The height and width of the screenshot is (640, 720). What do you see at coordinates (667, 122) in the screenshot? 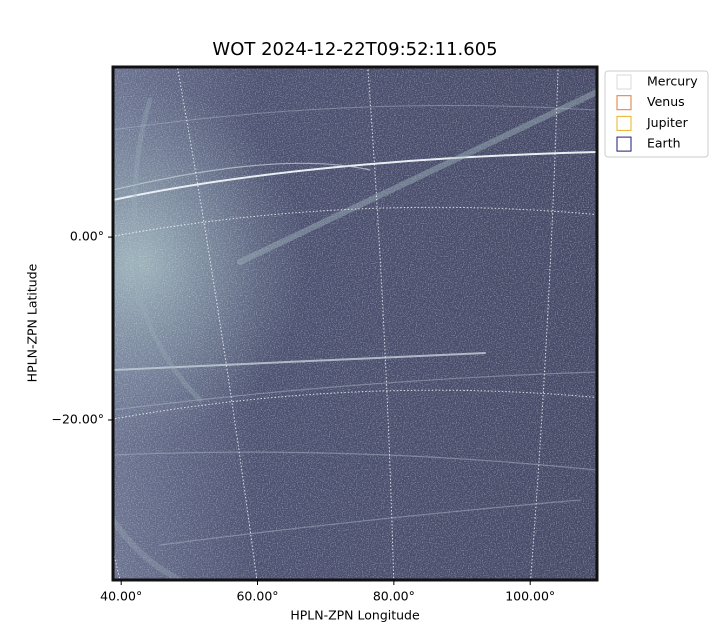
I see `legend-label: Jupiter` at bounding box center [667, 122].